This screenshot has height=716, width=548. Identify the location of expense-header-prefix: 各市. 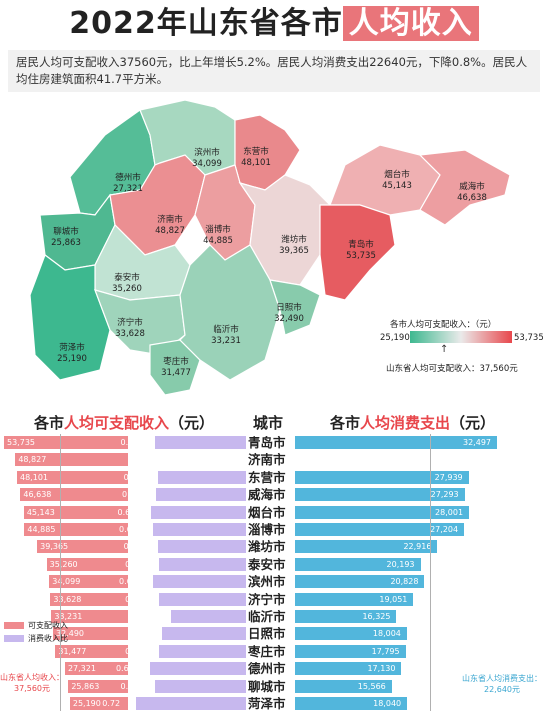
(345, 423).